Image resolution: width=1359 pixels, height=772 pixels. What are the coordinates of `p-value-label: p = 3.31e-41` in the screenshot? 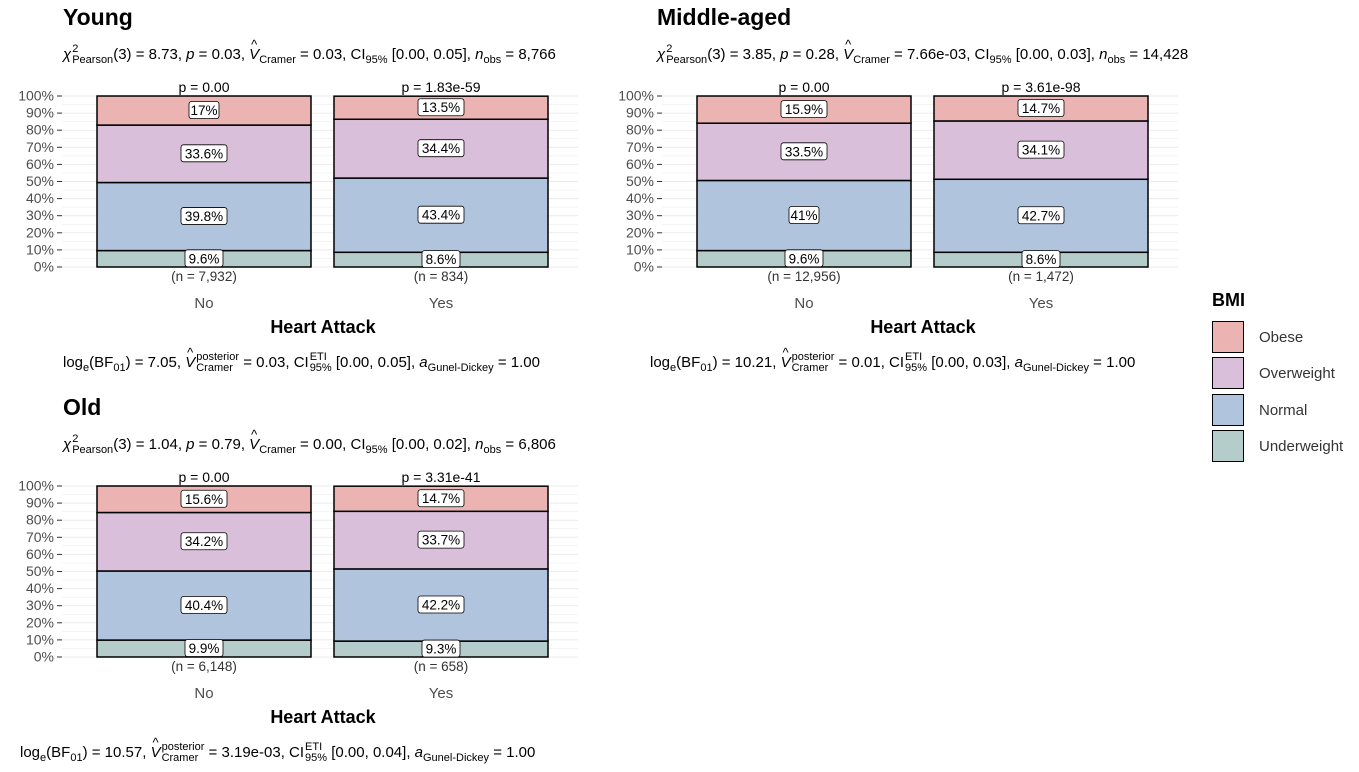 It's located at (440, 477).